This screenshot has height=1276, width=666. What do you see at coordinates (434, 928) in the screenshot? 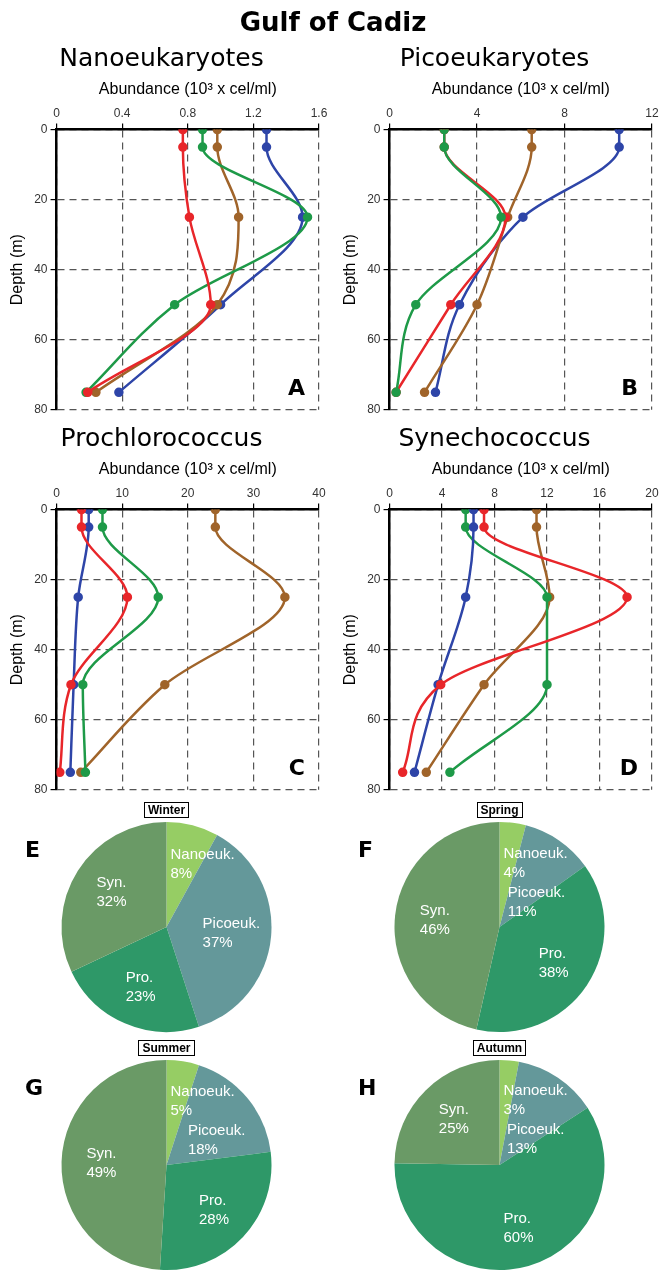
I see `data-label: 46%` at bounding box center [434, 928].